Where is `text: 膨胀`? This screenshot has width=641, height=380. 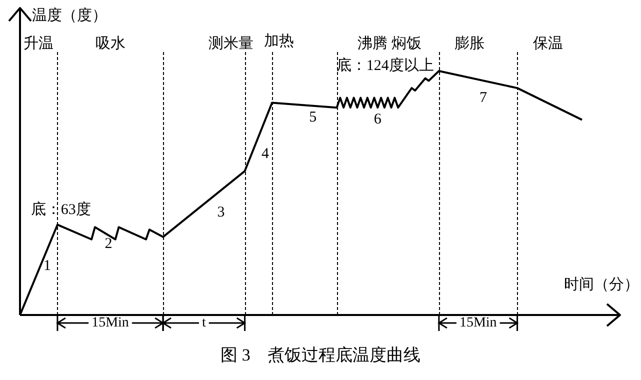
text: 膨胀 is located at coordinates (469, 43).